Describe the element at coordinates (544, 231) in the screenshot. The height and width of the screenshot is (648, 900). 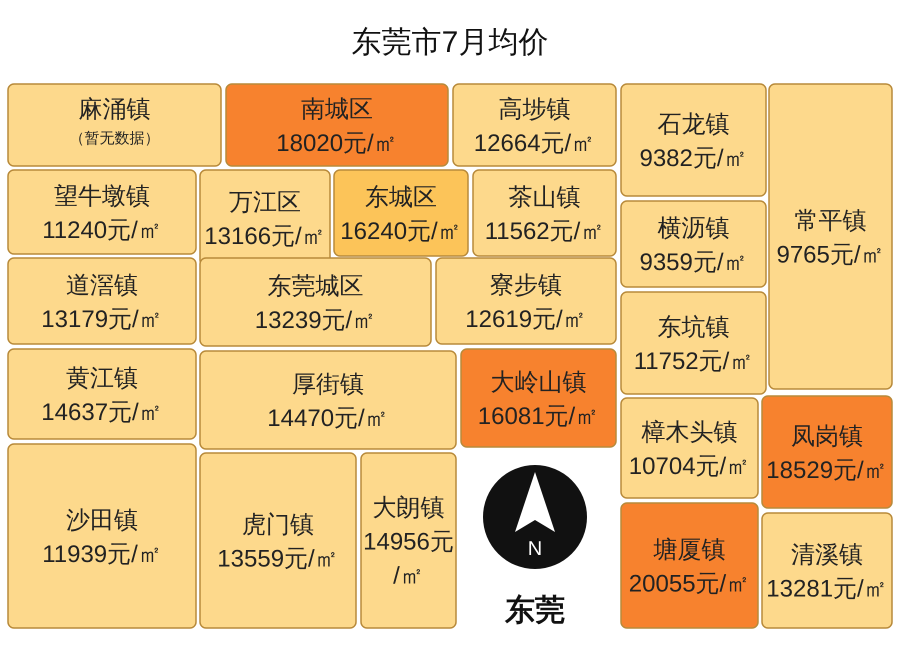
I see `data-label: 11562元/㎡` at that location.